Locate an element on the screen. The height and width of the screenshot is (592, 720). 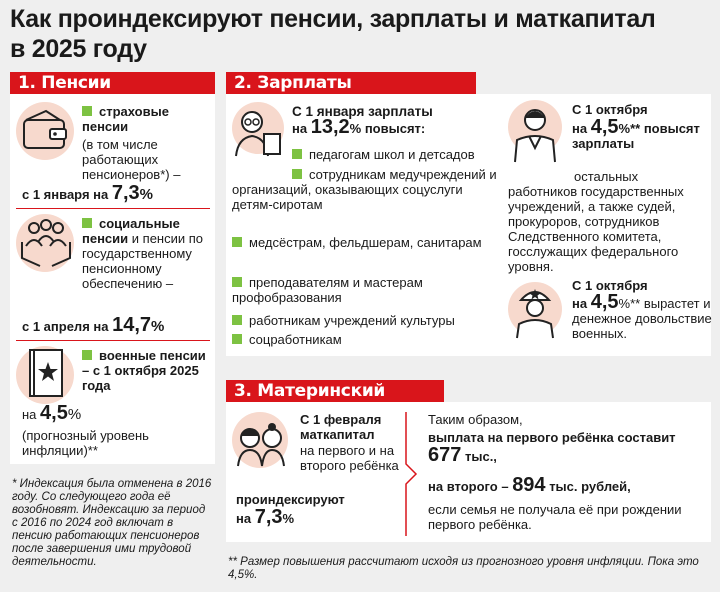
military-pensions: военные пенсии – с 1 октября 2025 года is located at coordinates (144, 370).